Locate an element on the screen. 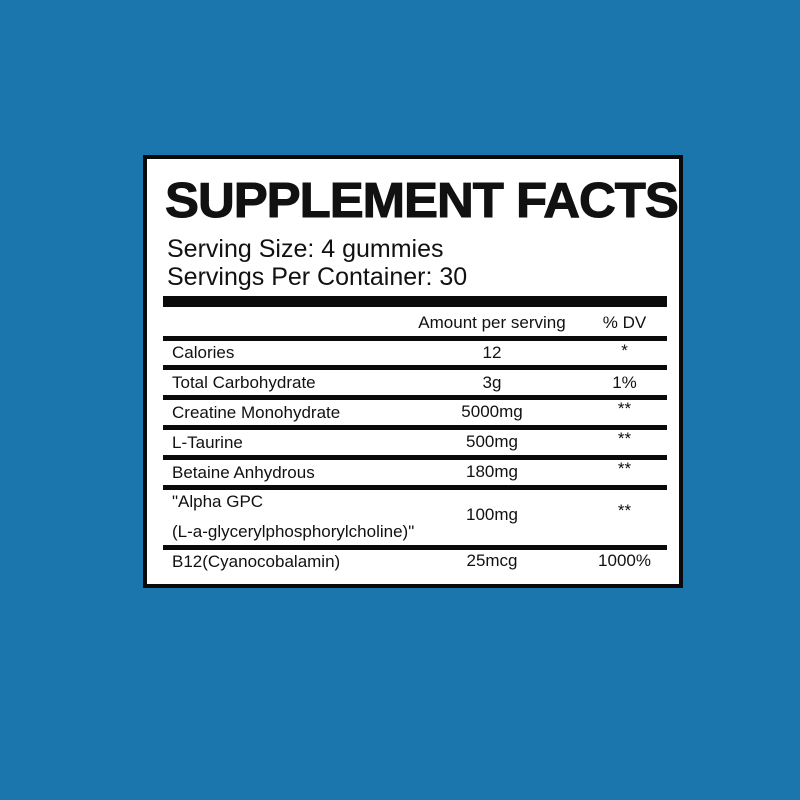 This screenshot has height=800, width=800. row-dv: * is located at coordinates (624, 350).